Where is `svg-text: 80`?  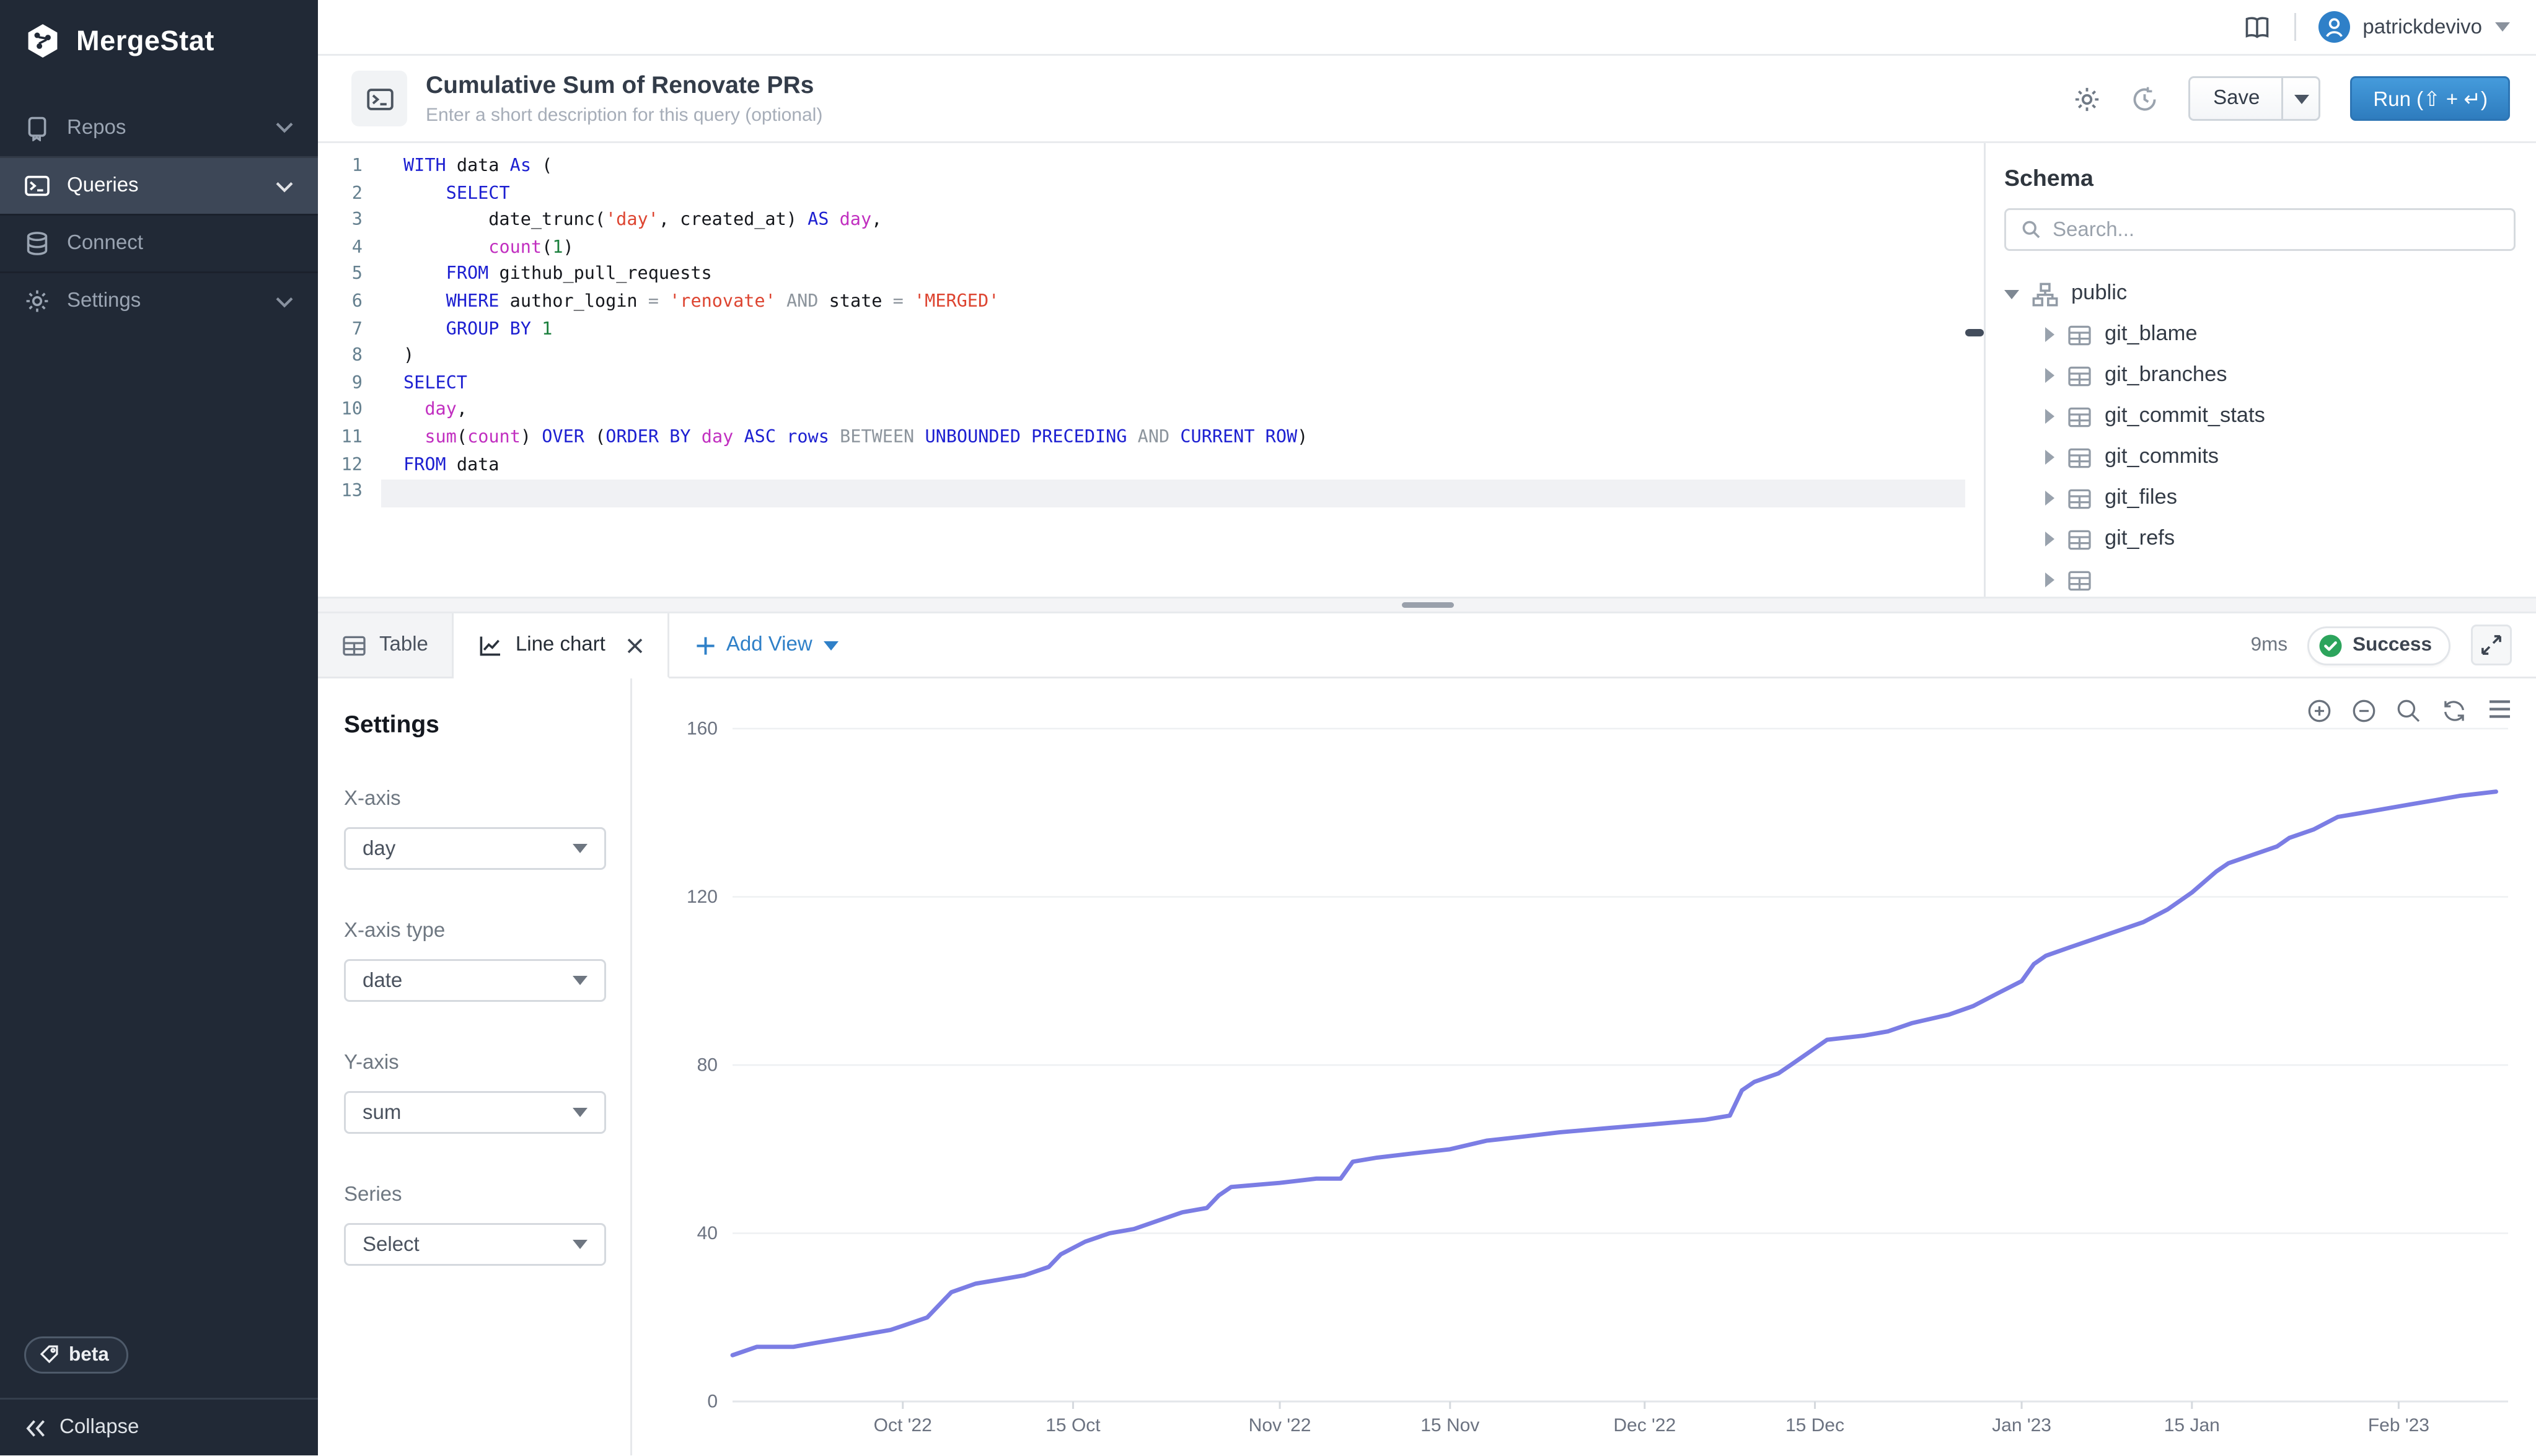 svg-text: 80 is located at coordinates (707, 1065).